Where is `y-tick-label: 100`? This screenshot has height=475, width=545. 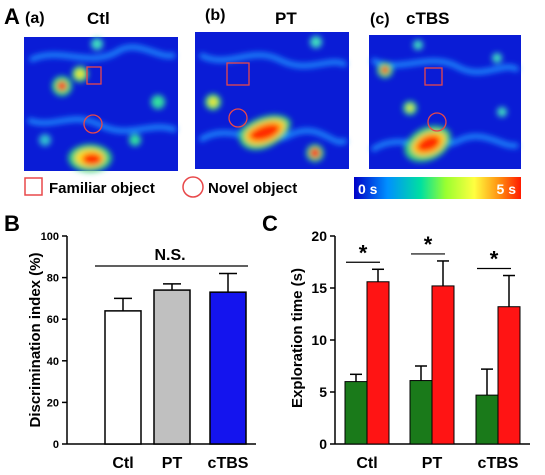 y-tick-label: 100 is located at coordinates (50, 237).